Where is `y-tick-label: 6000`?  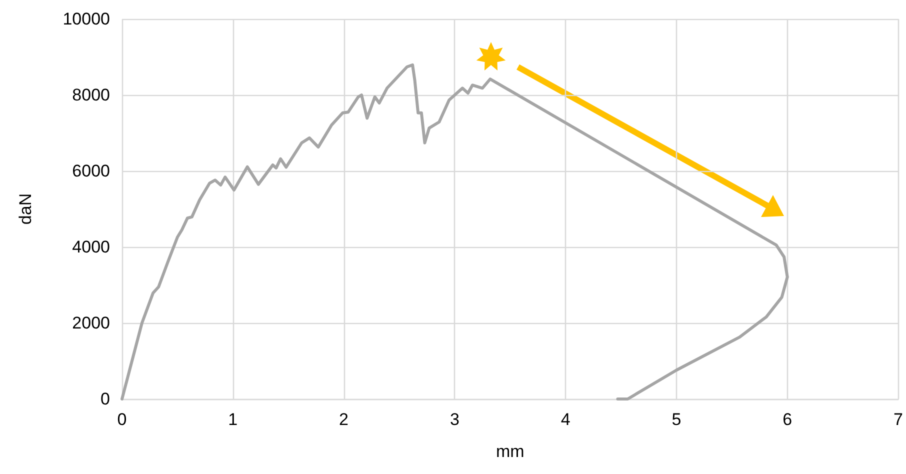 y-tick-label: 6000 is located at coordinates (91, 171).